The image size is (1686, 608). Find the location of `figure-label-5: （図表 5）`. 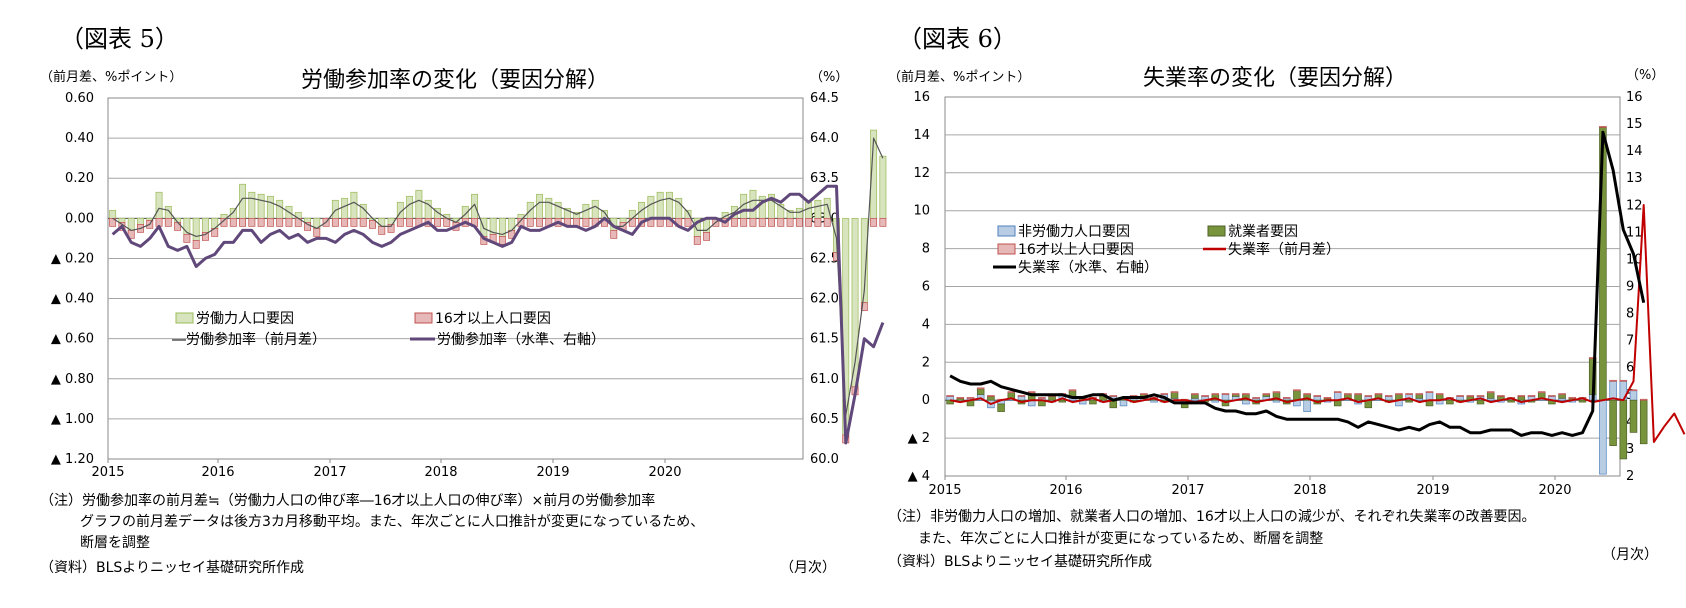

figure-label-5: （図表 5） is located at coordinates (119, 39).